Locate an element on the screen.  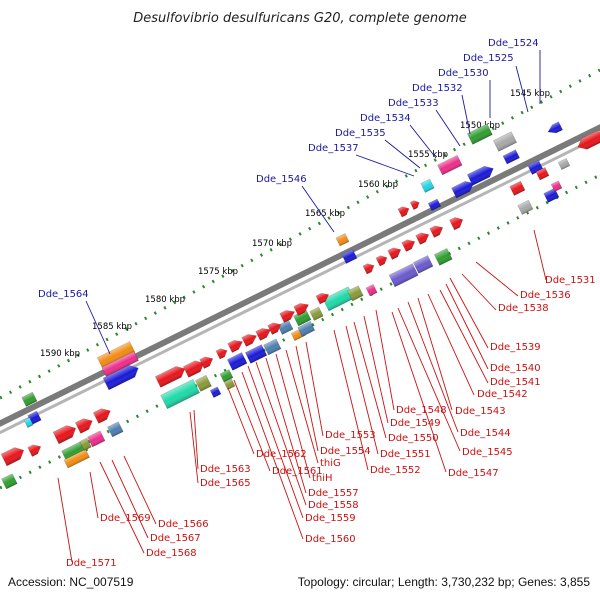
gene-label-bottom: Dde_1548 is located at coordinates (421, 410).